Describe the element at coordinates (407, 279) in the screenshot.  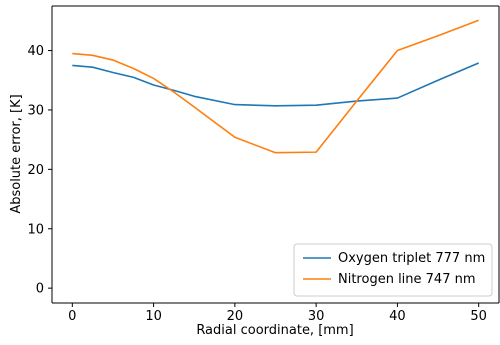
I see `legend-label-nitrogen: Nitrogen line 747 nm` at that location.